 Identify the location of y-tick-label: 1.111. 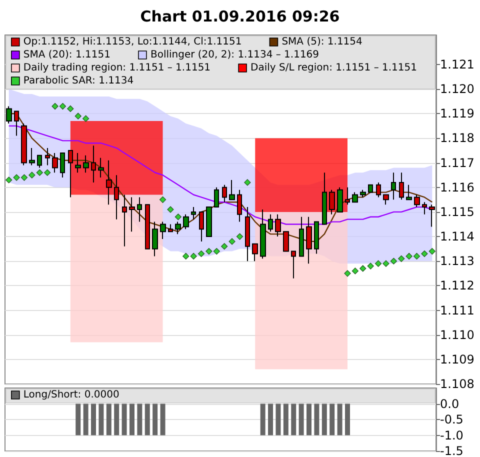
(457, 310).